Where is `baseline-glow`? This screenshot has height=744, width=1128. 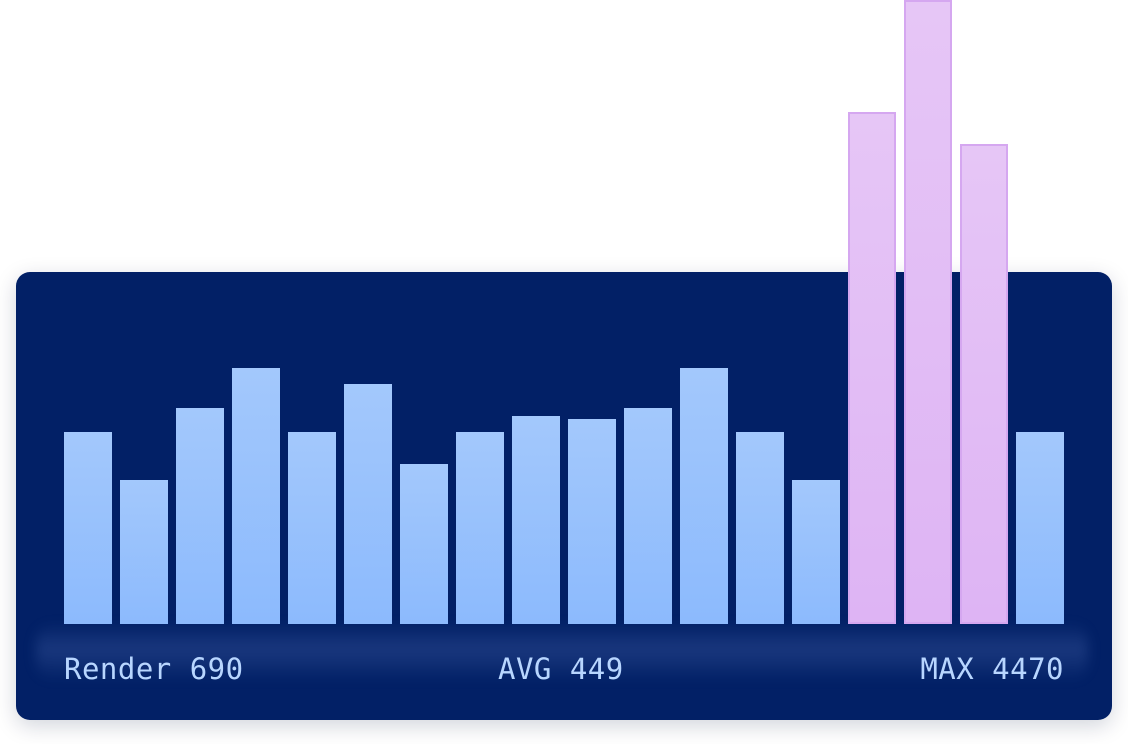
baseline-glow is located at coordinates (562, 652).